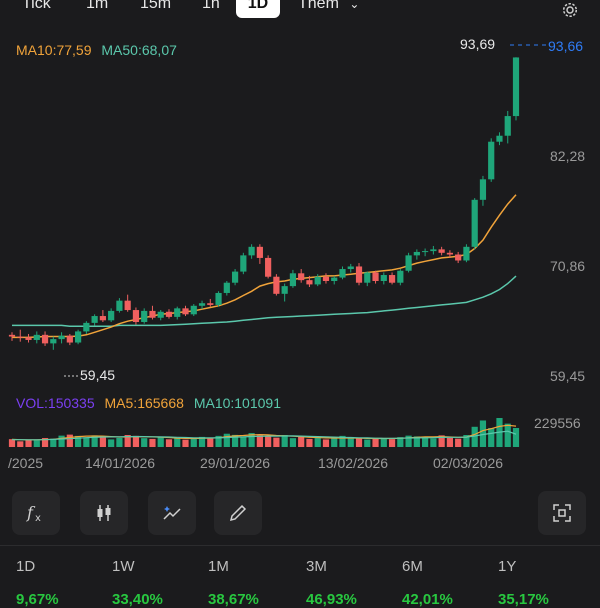 The height and width of the screenshot is (608, 600). Describe the element at coordinates (139, 50) in the screenshot. I see `ma50-legend: MA50:68,07` at that location.